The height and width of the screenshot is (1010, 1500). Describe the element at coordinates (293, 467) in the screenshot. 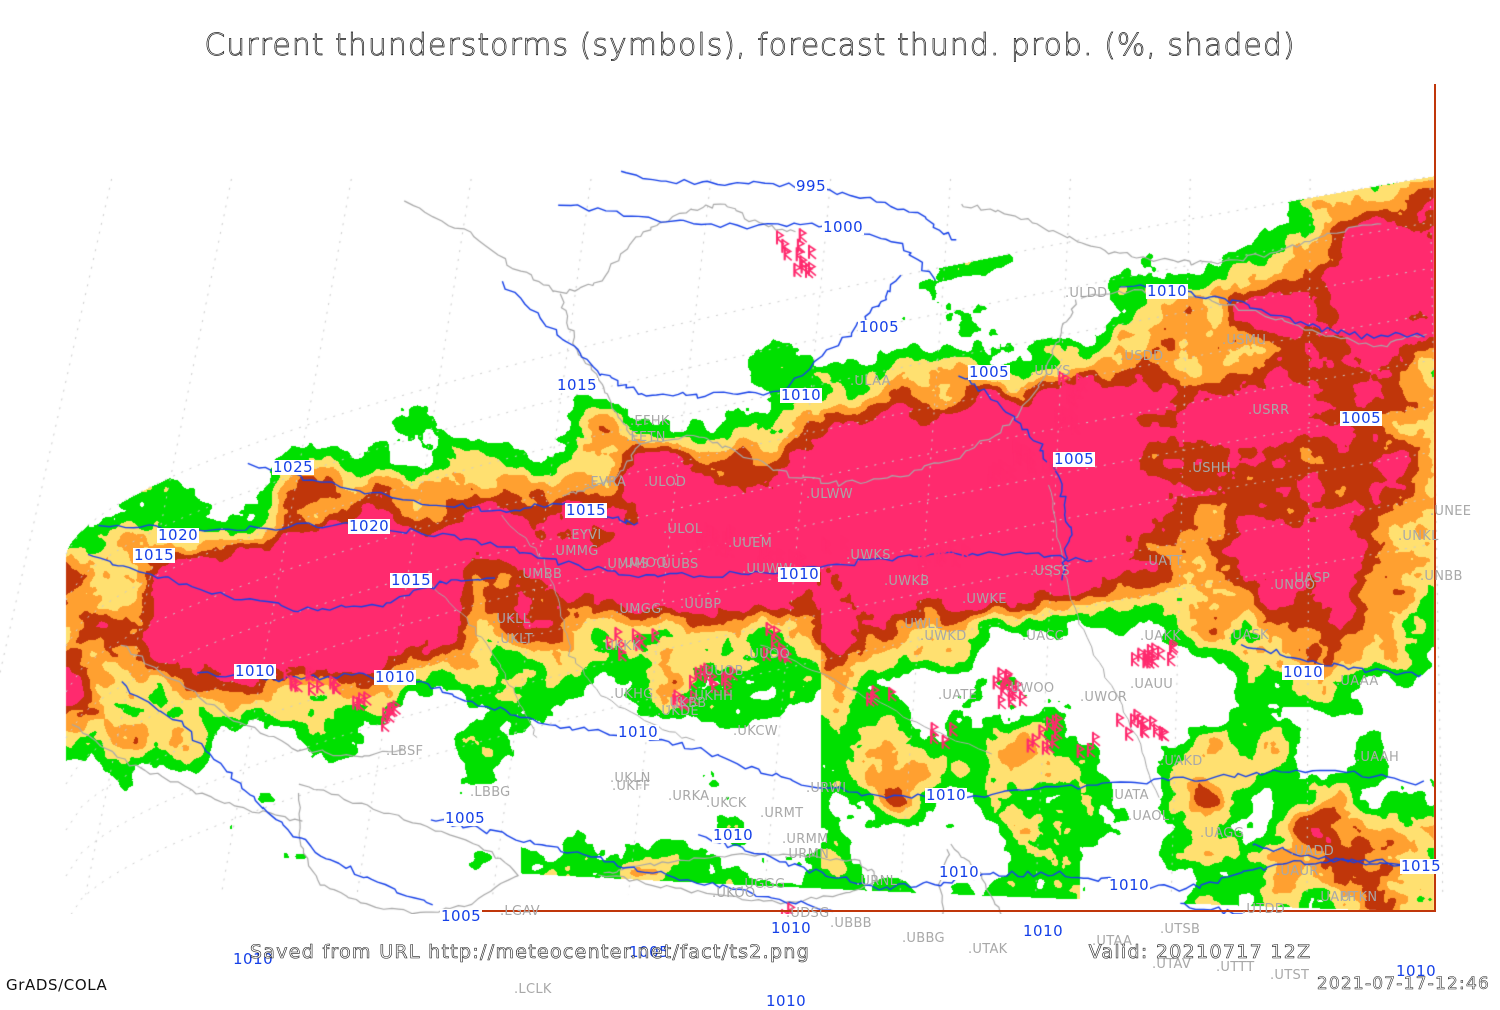

I see `isobar-label: 1025` at that location.